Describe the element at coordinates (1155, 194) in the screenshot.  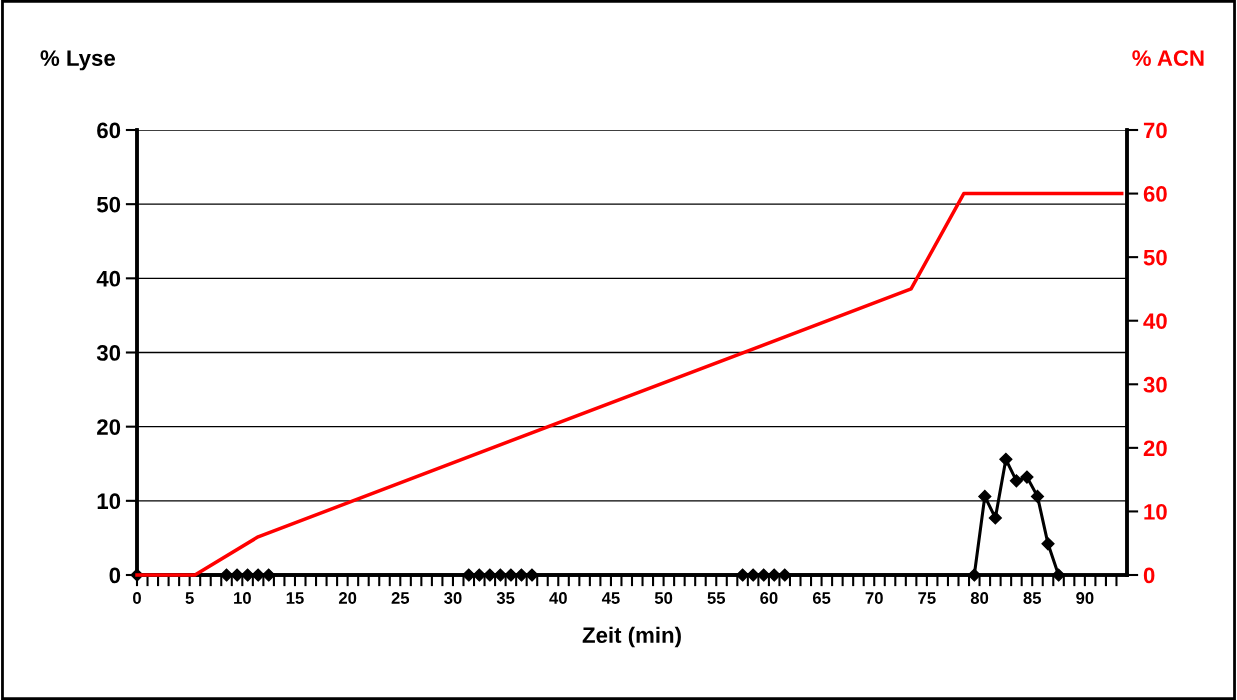
I see `y2-tick-label: 60` at that location.